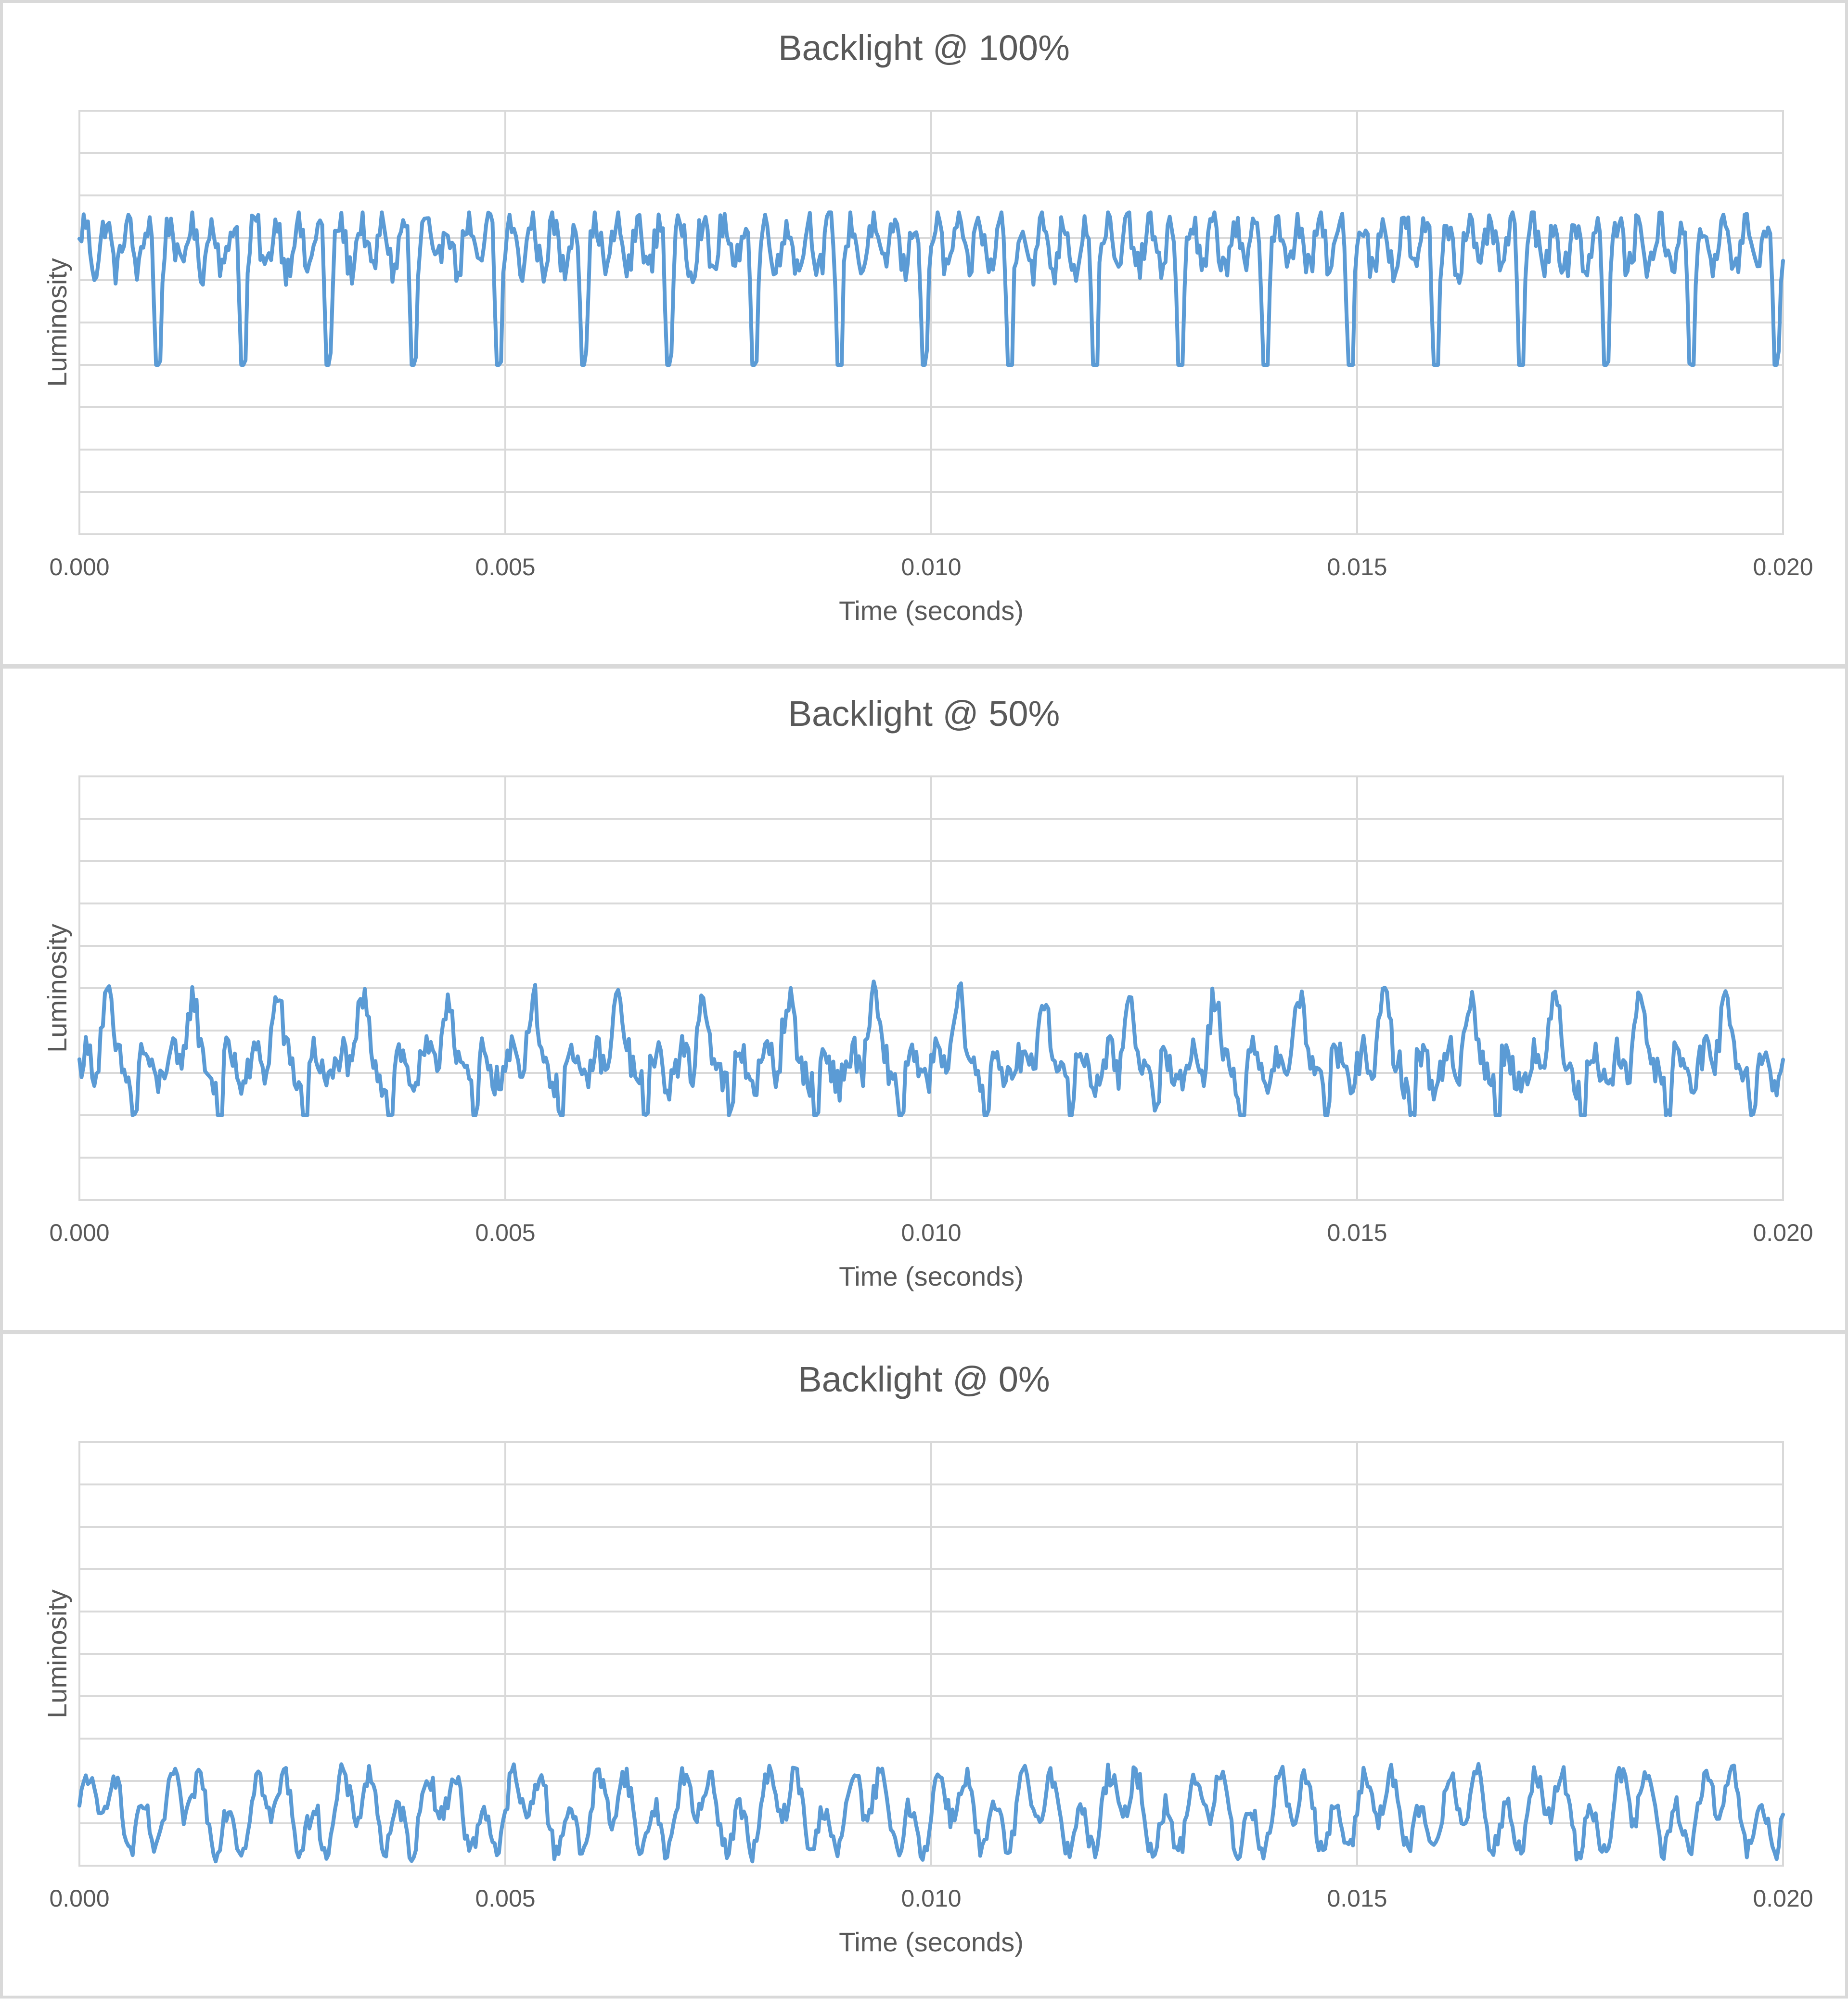 This screenshot has width=1848, height=1999. I want to click on chart-title: Backlight @ 0%, so click(924, 1379).